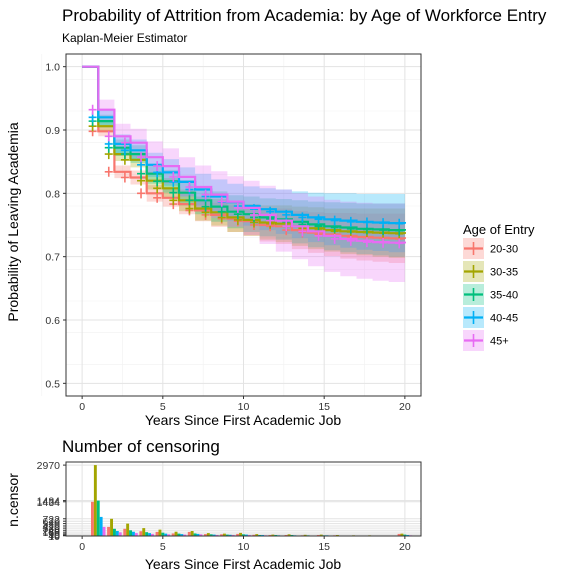 The image size is (576, 576). I want to click on censor-x-tick-label: 5, so click(163, 547).